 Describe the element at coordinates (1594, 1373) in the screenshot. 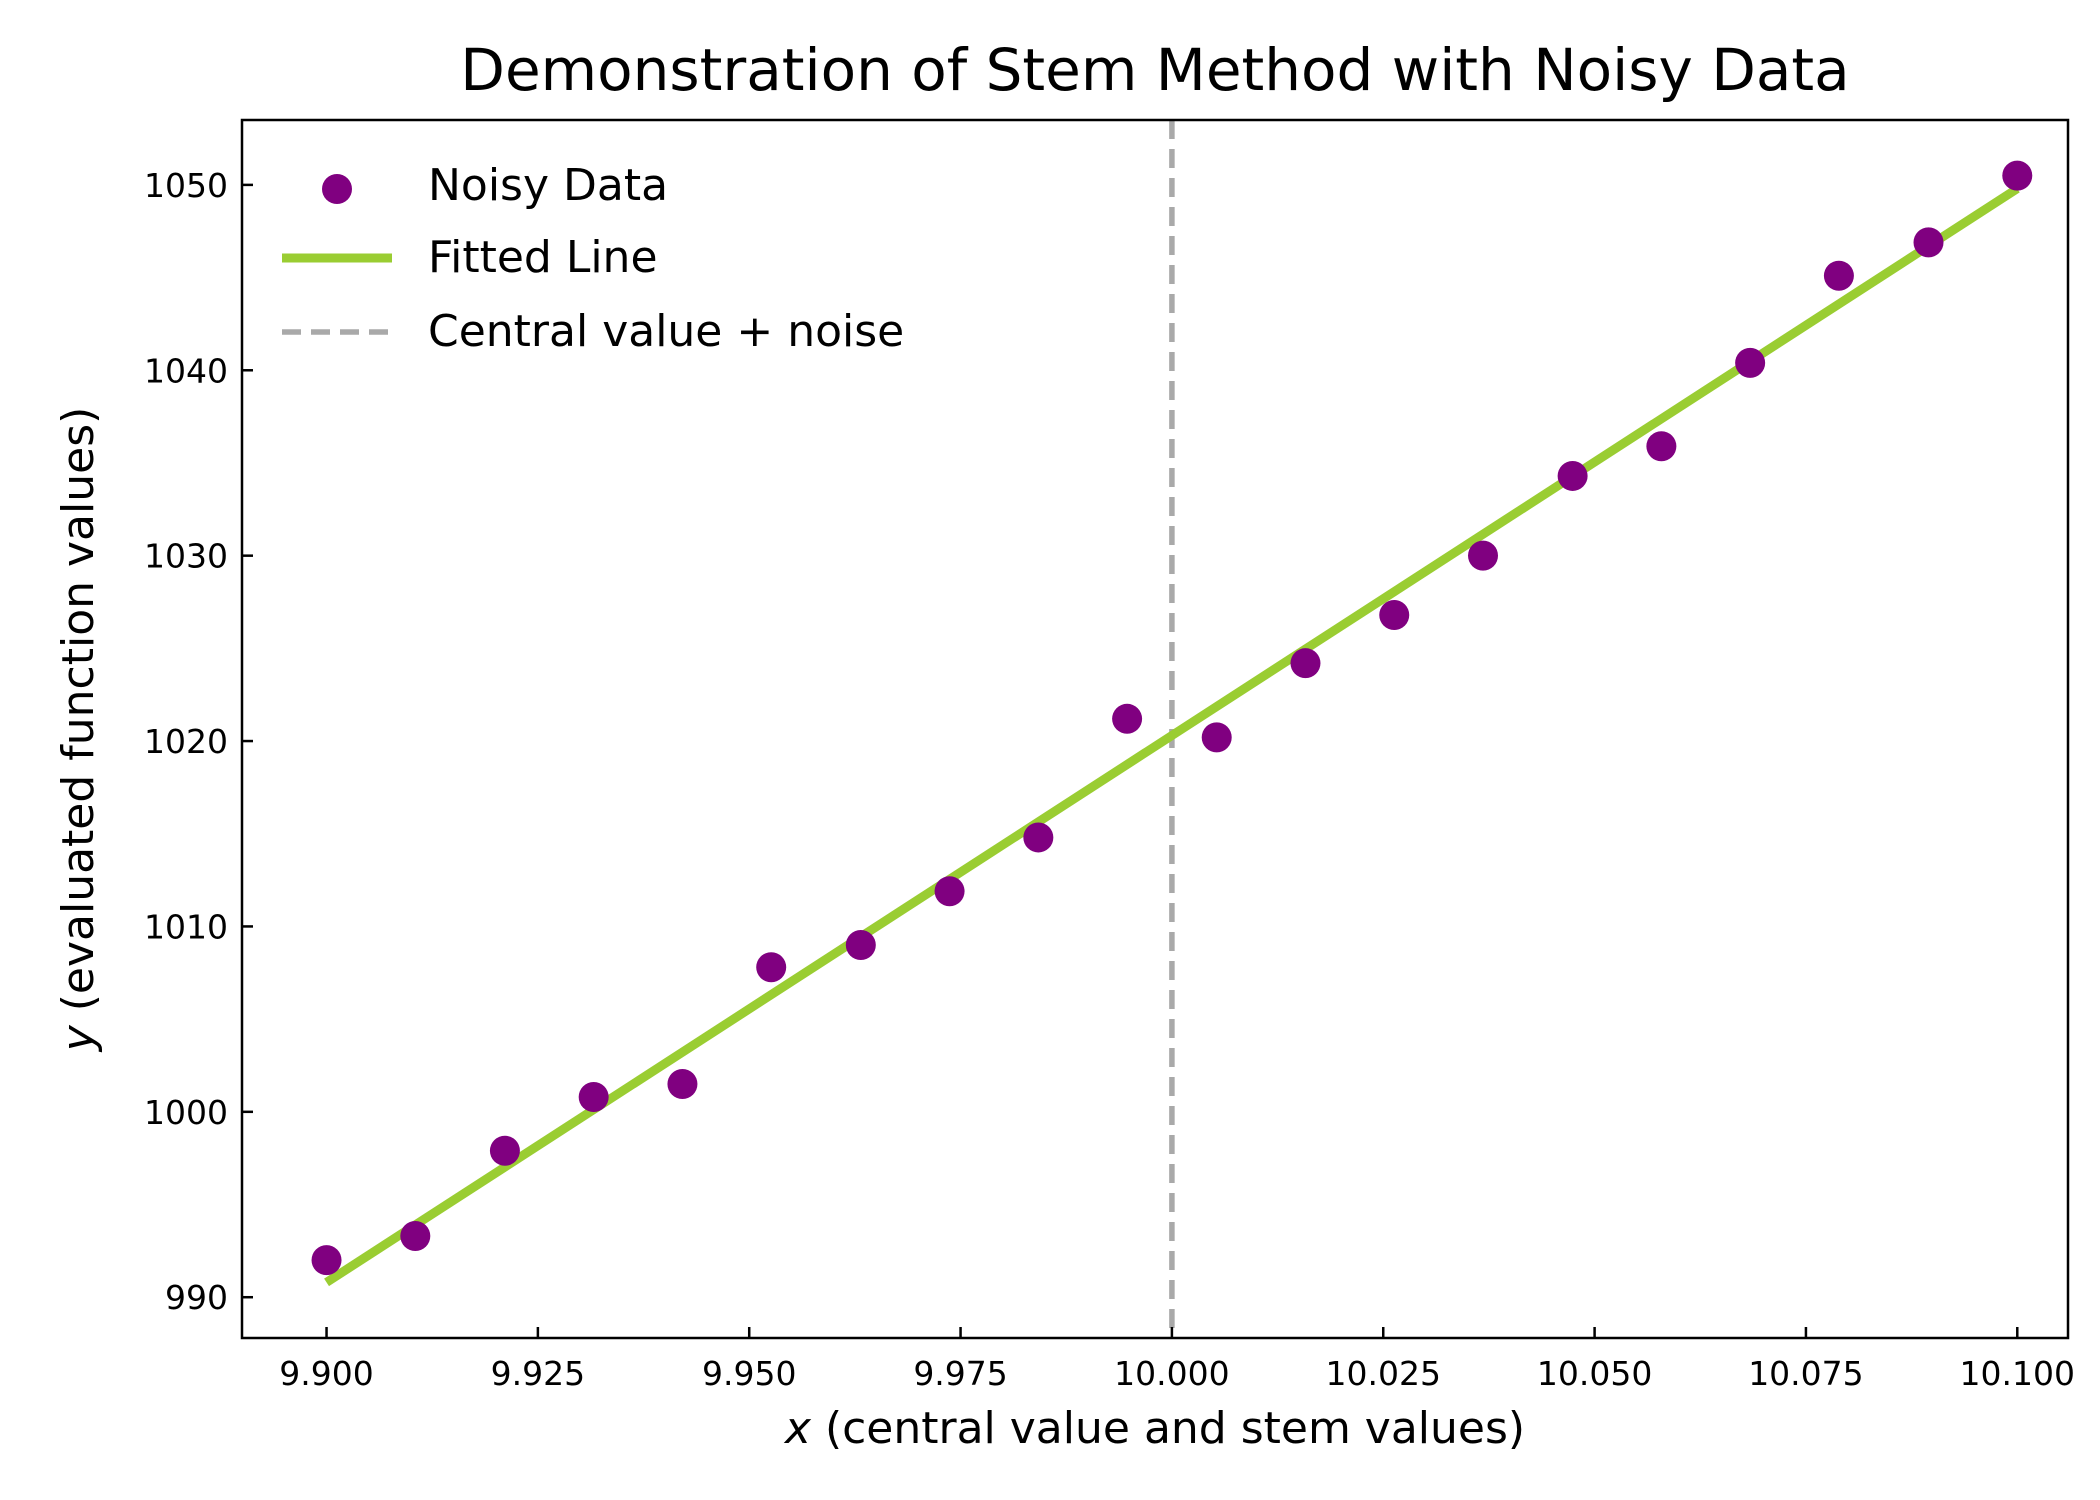

I see `x-tick-label: 10.050` at that location.